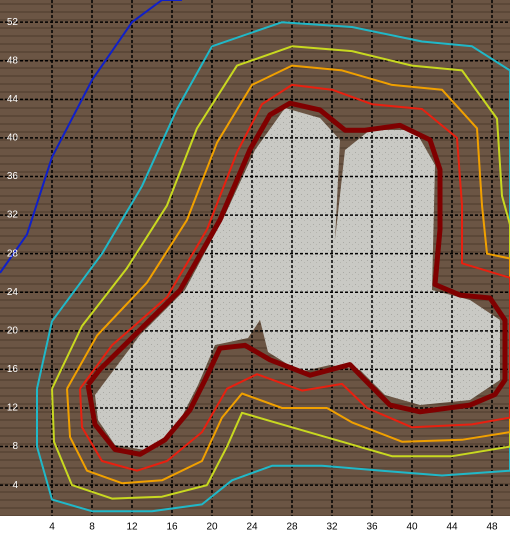  Describe the element at coordinates (172, 527) in the screenshot. I see `x-tick-label: 16` at that location.